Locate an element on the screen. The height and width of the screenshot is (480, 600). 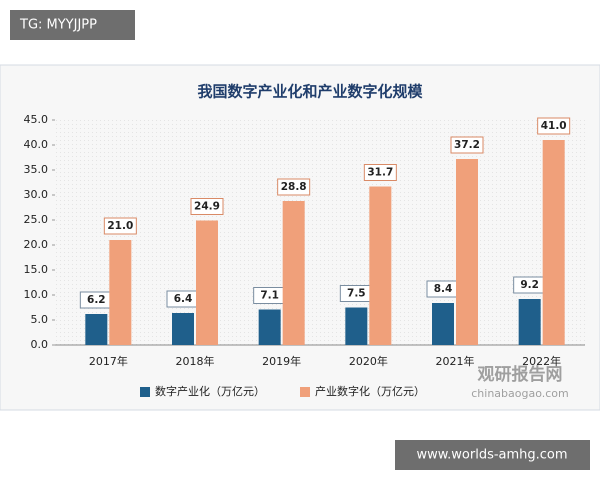
legend-label: 产业数字化（万亿元） is located at coordinates (370, 391).